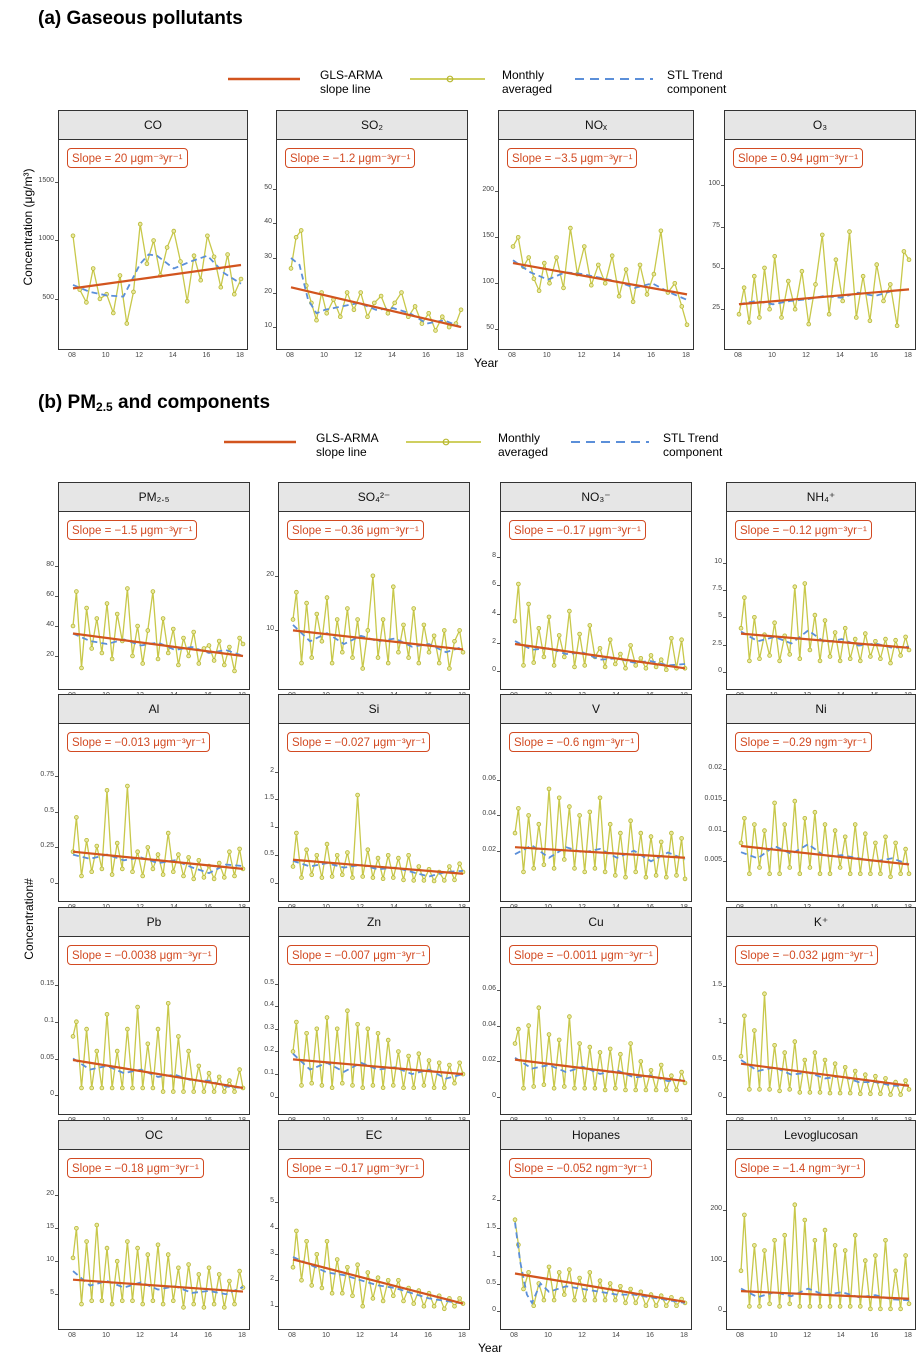 This screenshot has height=1356, width=916. Describe the element at coordinates (351, 75) in the screenshot. I see `legend-slope-line-label-1: GLS-ARMA` at that location.